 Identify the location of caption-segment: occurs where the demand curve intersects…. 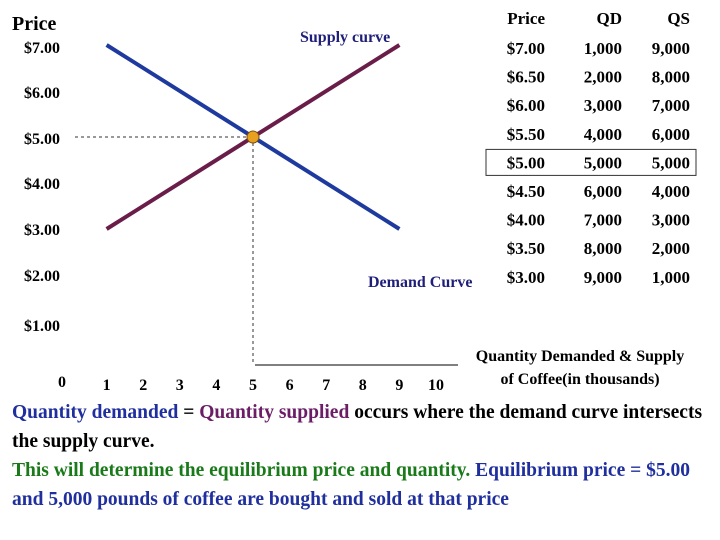
(357, 427).